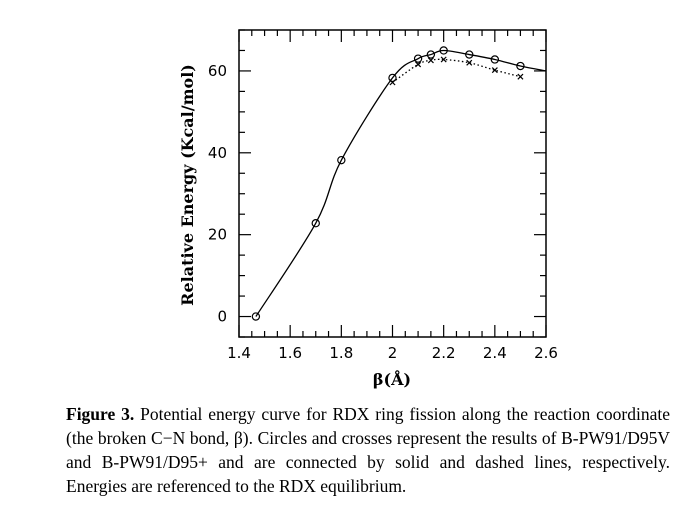  Describe the element at coordinates (341, 353) in the screenshot. I see `x-tick-label: 1.8` at that location.